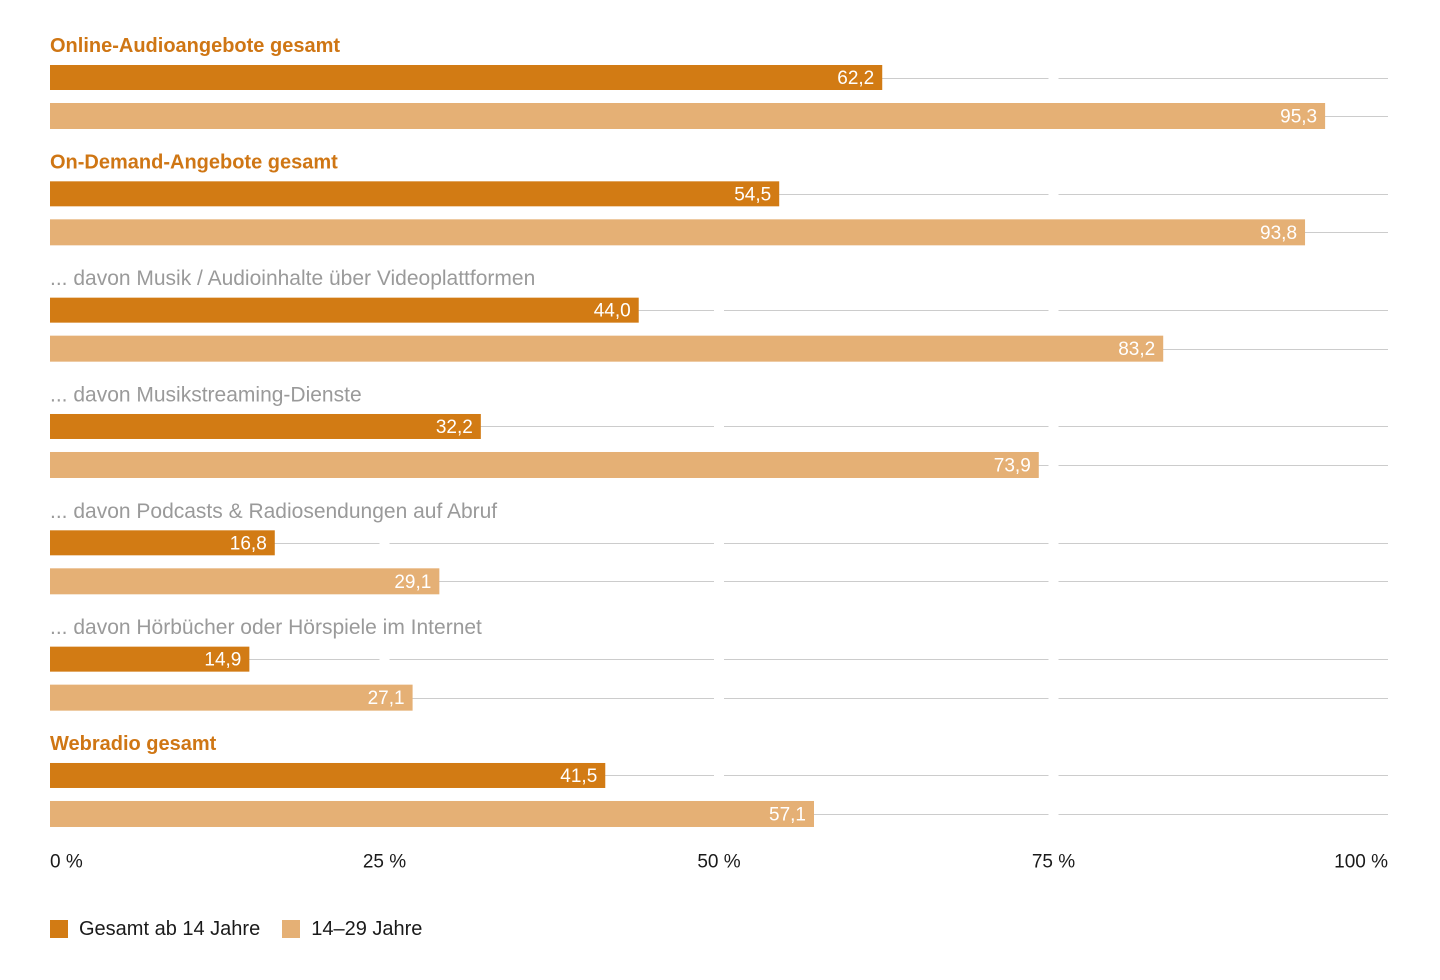 This screenshot has width=1440, height=980. I want to click on x-tick-label: 0 %, so click(66, 862).